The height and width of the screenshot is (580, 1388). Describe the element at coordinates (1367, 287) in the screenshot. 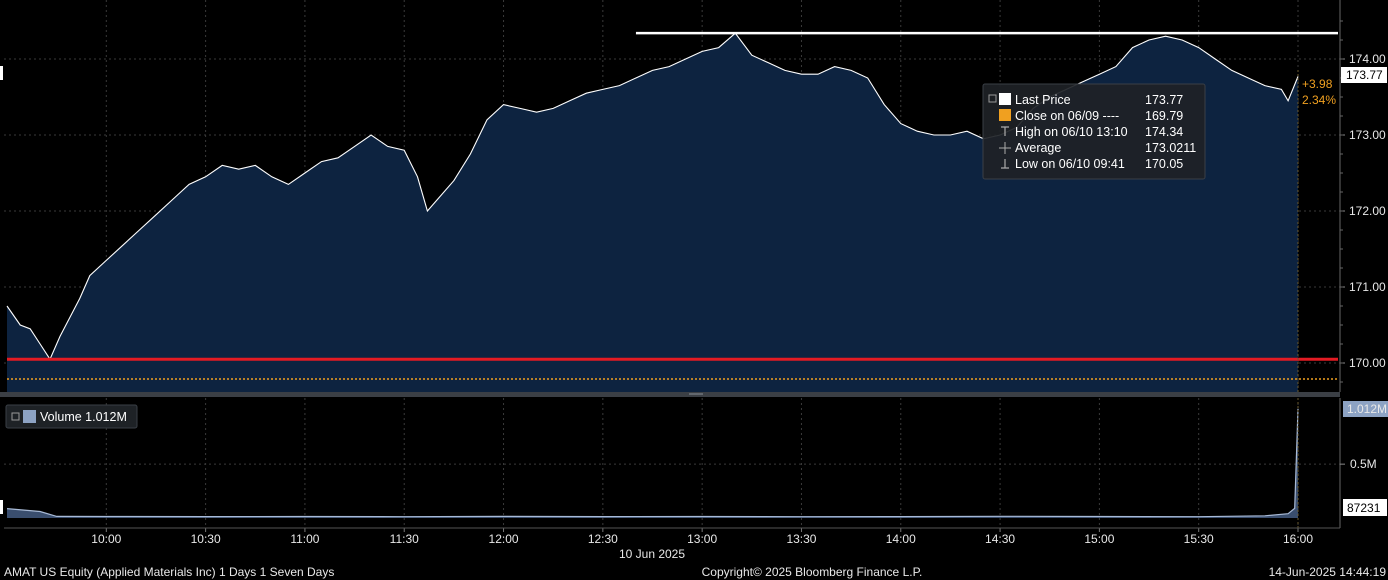

I see `y-tick-label: 171.00` at that location.